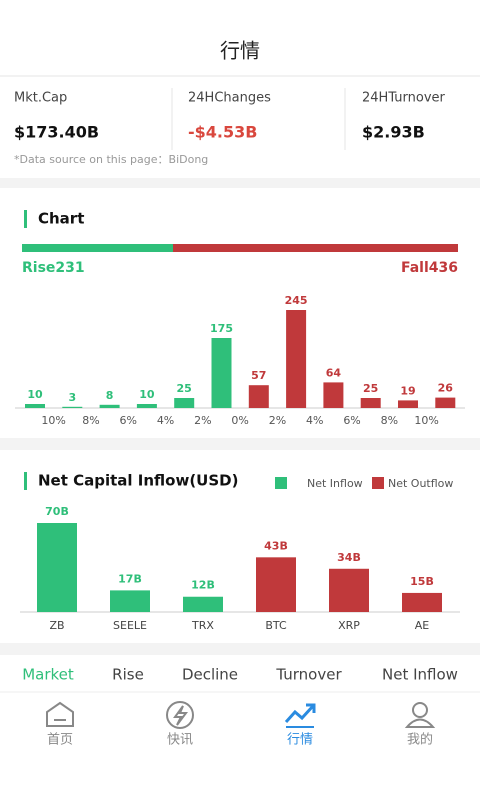 This screenshot has height=804, width=480. What do you see at coordinates (334, 372) in the screenshot?
I see `value-label: 64` at bounding box center [334, 372].